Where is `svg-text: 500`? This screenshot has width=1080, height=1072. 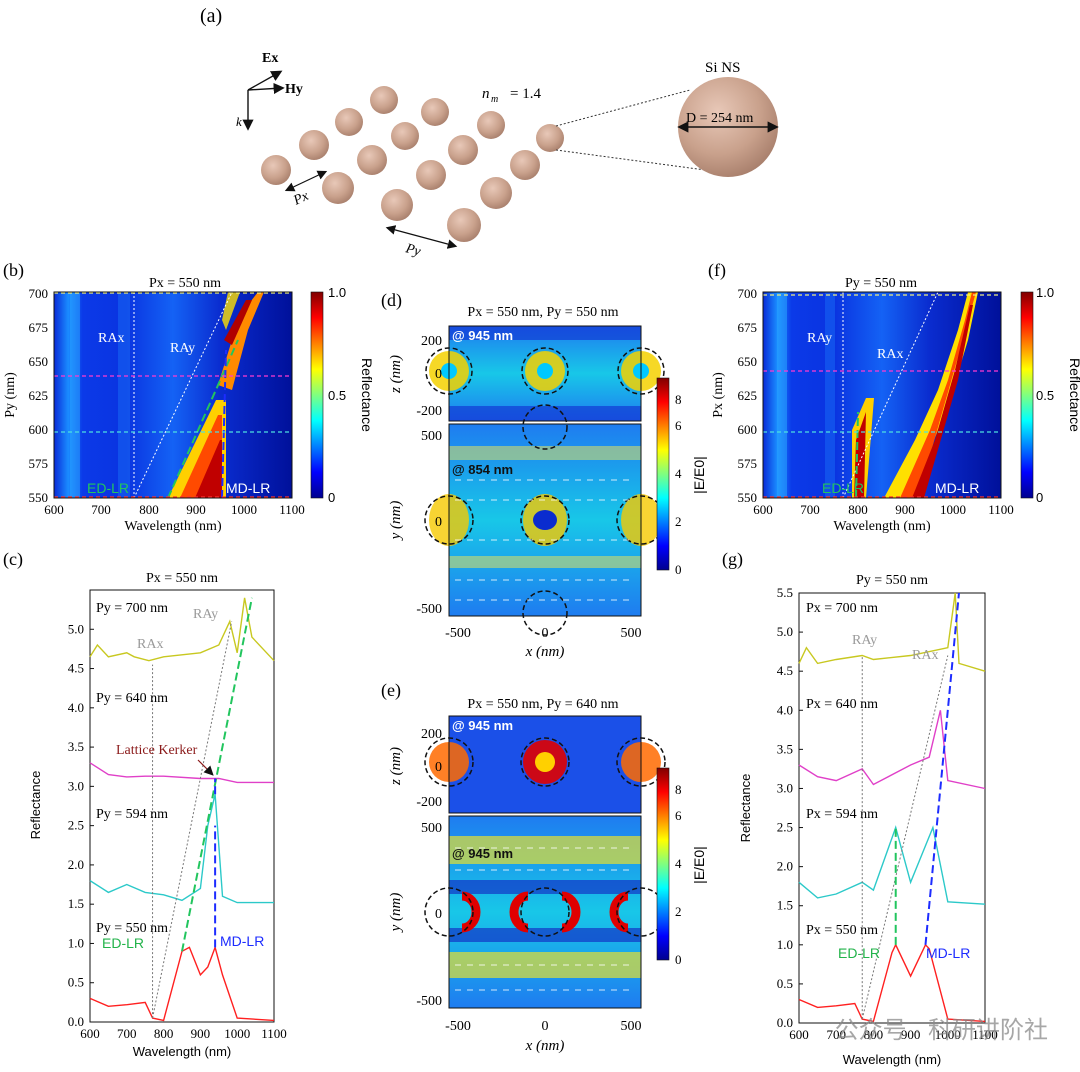
svg-text: 500 is located at coordinates (431, 828).